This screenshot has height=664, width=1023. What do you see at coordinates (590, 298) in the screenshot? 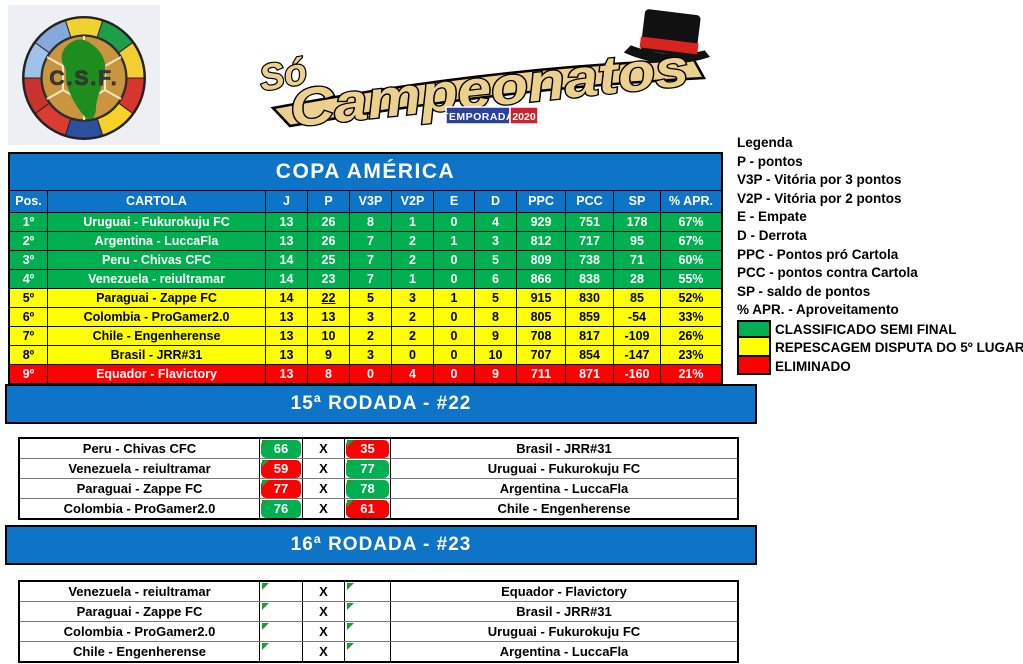
I see `cell-pcc: 830` at bounding box center [590, 298].